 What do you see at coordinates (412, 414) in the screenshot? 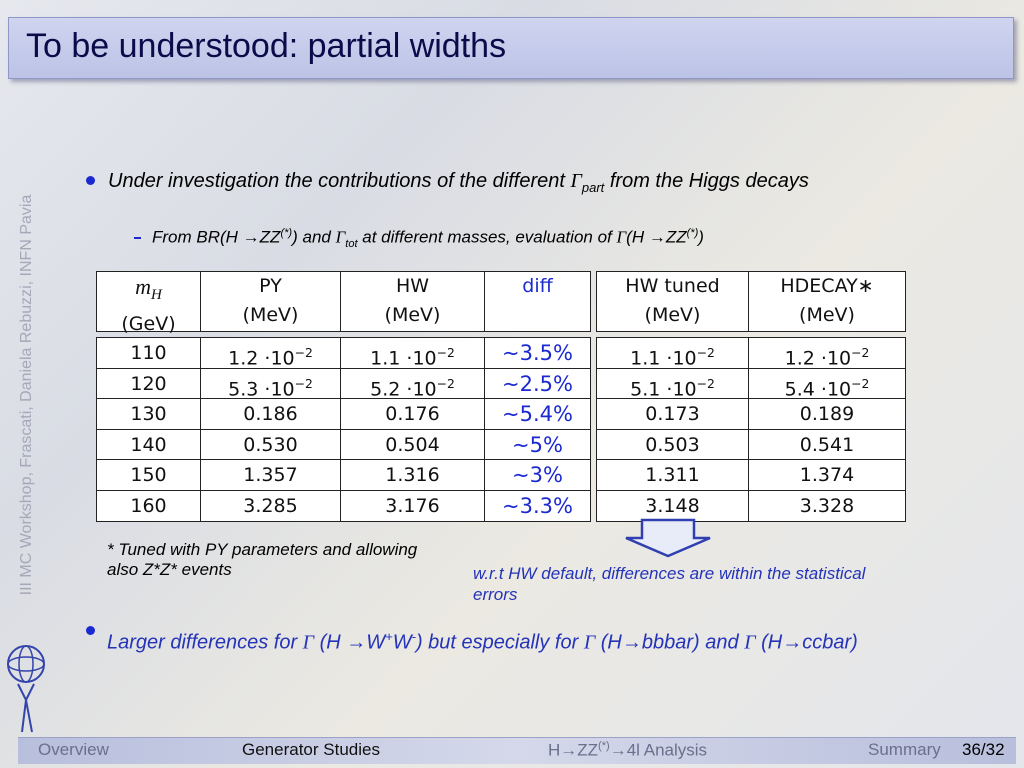
I see `table-cell: 0.176` at bounding box center [412, 414].